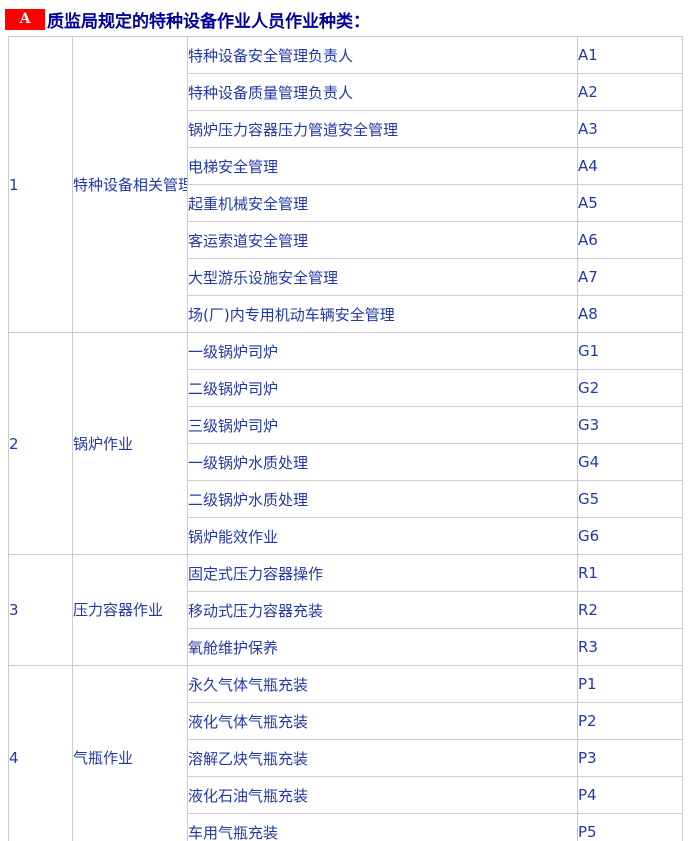 The width and height of the screenshot is (689, 841). I want to click on job-cell: 特种设备安全管理负责人, so click(382, 55).